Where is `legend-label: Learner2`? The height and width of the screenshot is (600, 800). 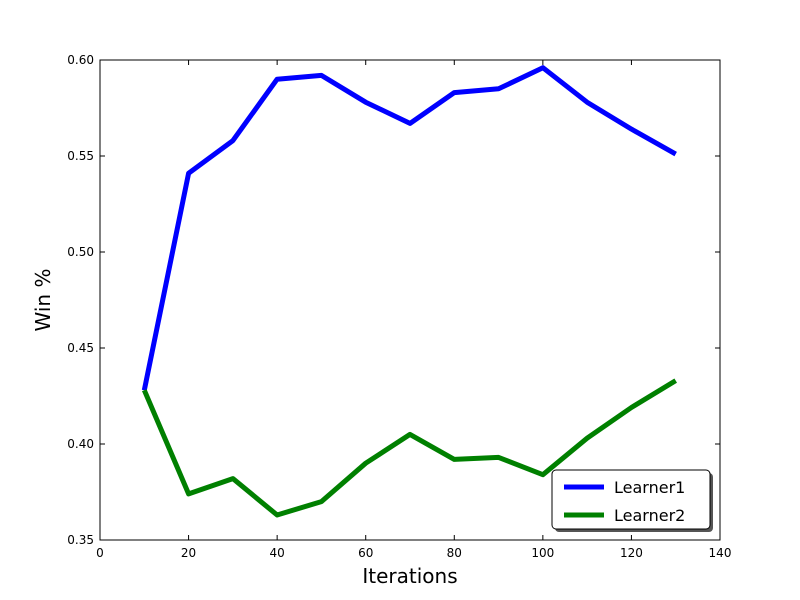 legend-label: Learner2 is located at coordinates (649, 515).